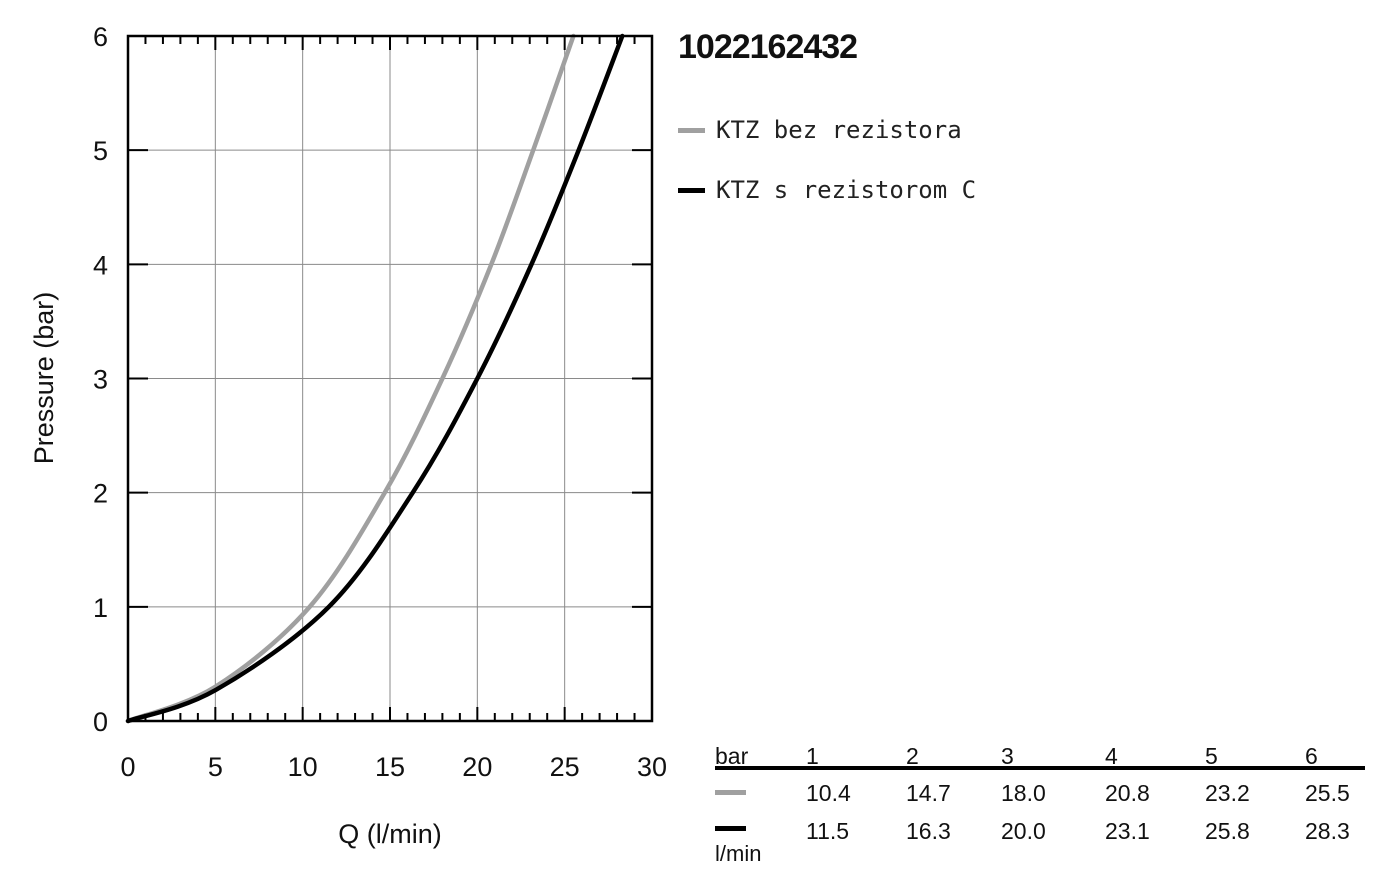 This screenshot has width=1395, height=887. Describe the element at coordinates (477, 767) in the screenshot. I see `x-tick-label: 20` at that location.